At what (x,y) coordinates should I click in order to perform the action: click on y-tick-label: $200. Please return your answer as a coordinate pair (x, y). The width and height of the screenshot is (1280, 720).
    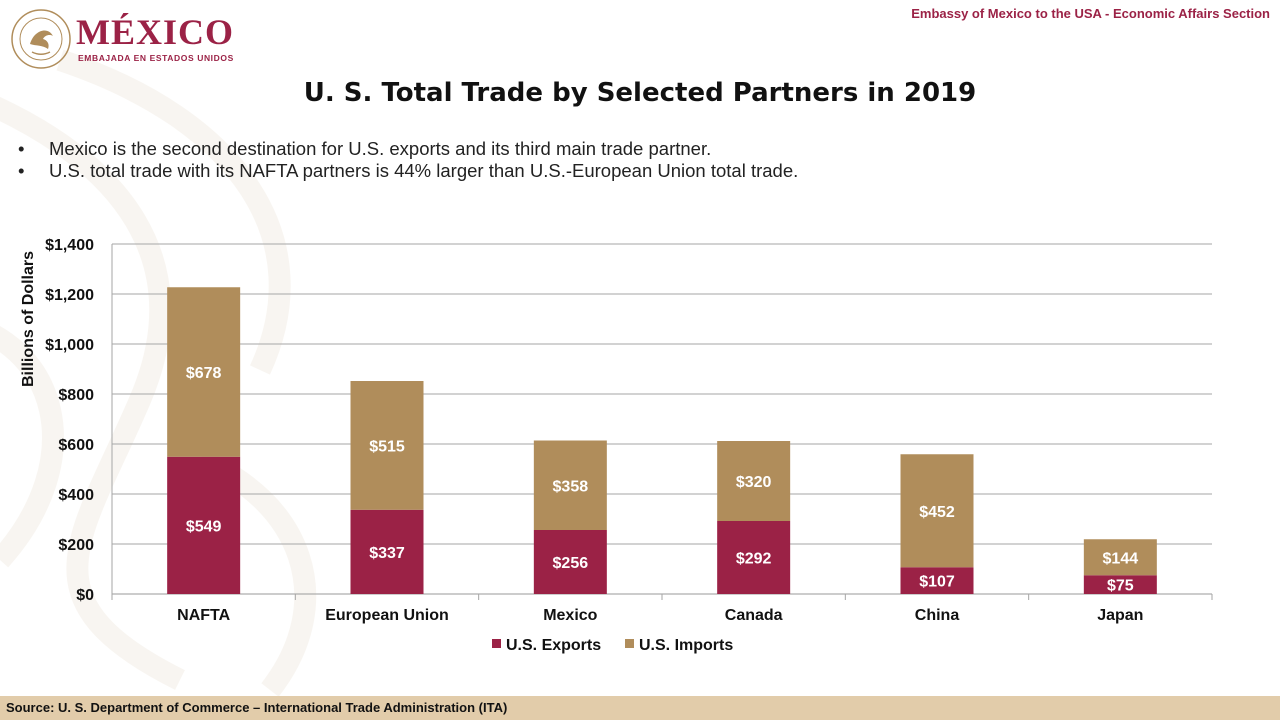
    Looking at the image, I should click on (76, 545).